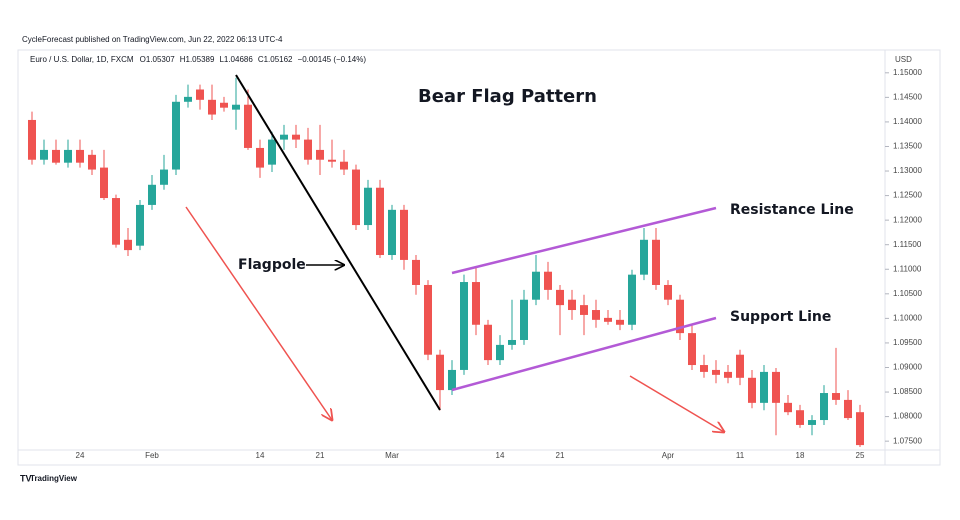  I want to click on y-tick-label: 1.07500, so click(907, 440).